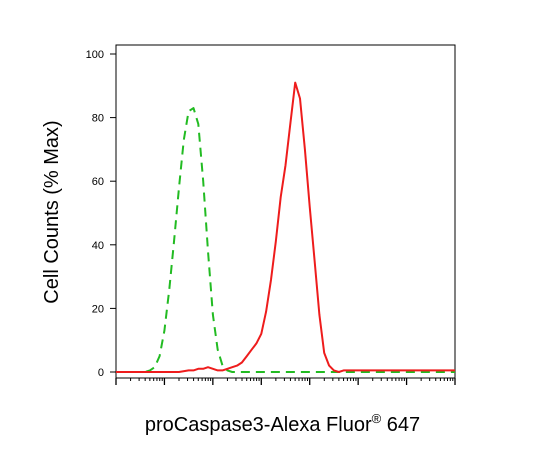  What do you see at coordinates (95, 55) in the screenshot?
I see `y-tick-label: 100` at bounding box center [95, 55].